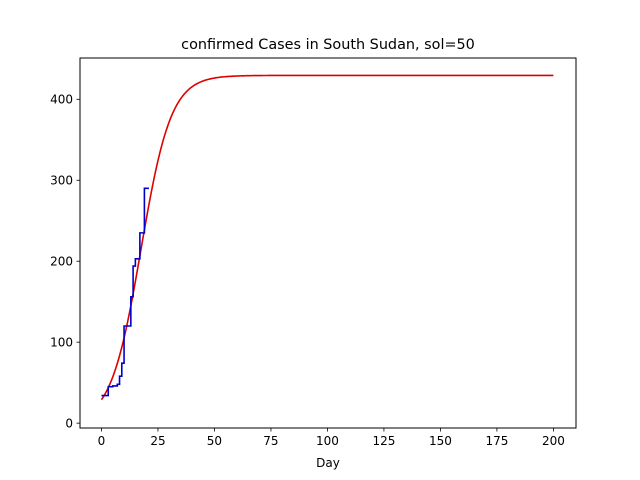  Describe the element at coordinates (553, 441) in the screenshot. I see `x-tick-label: 200` at that location.